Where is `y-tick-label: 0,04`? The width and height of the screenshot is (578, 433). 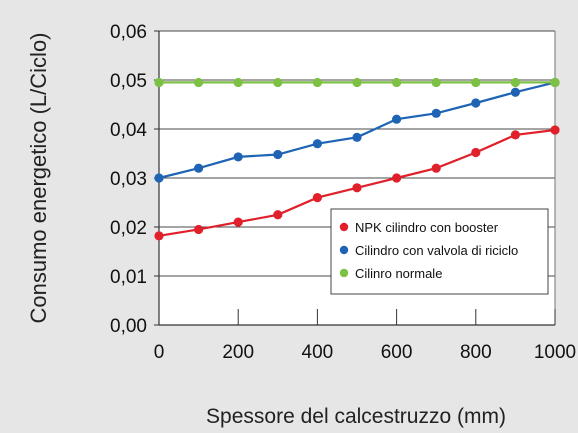
y-tick-label: 0,04 is located at coordinates (128, 130).